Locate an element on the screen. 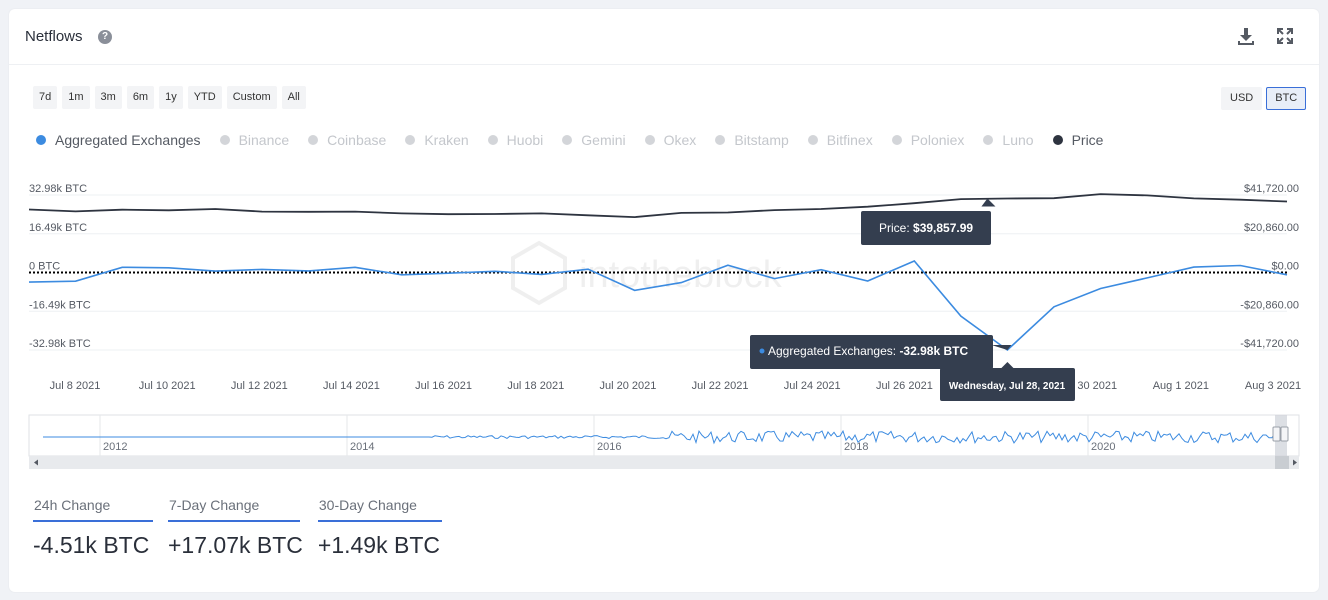 This screenshot has height=600, width=1328. legend-item-binance: Binance is located at coordinates (254, 140).